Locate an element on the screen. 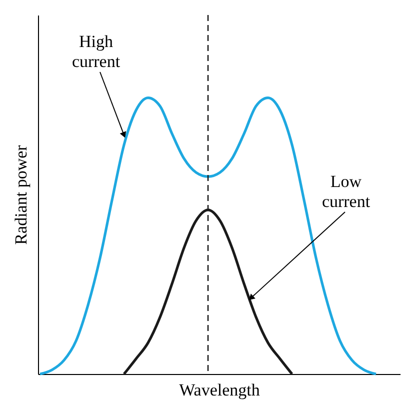 The height and width of the screenshot is (404, 401). y-axis-title: Radiant power is located at coordinates (21, 194).